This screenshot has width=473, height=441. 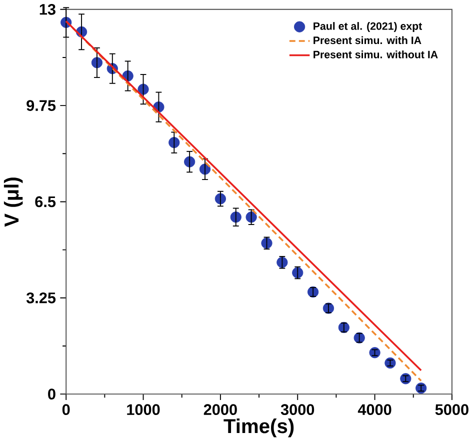 I want to click on y-tick-label: 6.5, so click(x=45, y=202).